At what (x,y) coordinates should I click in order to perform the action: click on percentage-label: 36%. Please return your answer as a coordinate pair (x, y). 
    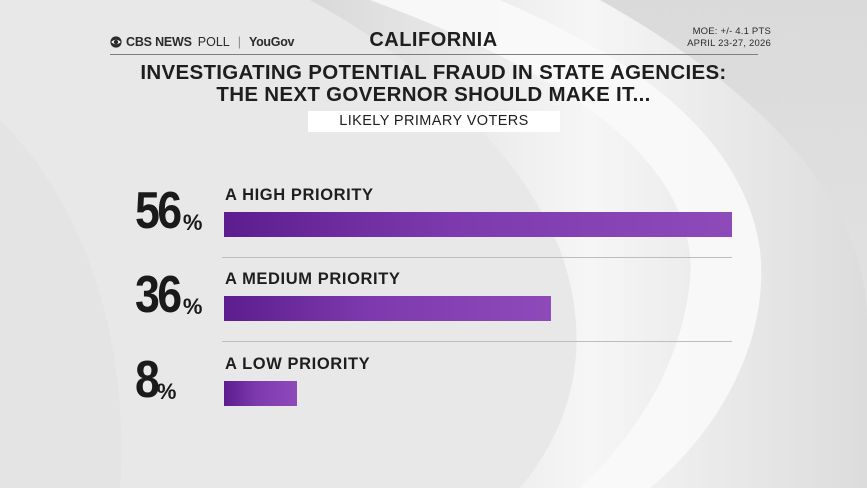
    Looking at the image, I should click on (177, 295).